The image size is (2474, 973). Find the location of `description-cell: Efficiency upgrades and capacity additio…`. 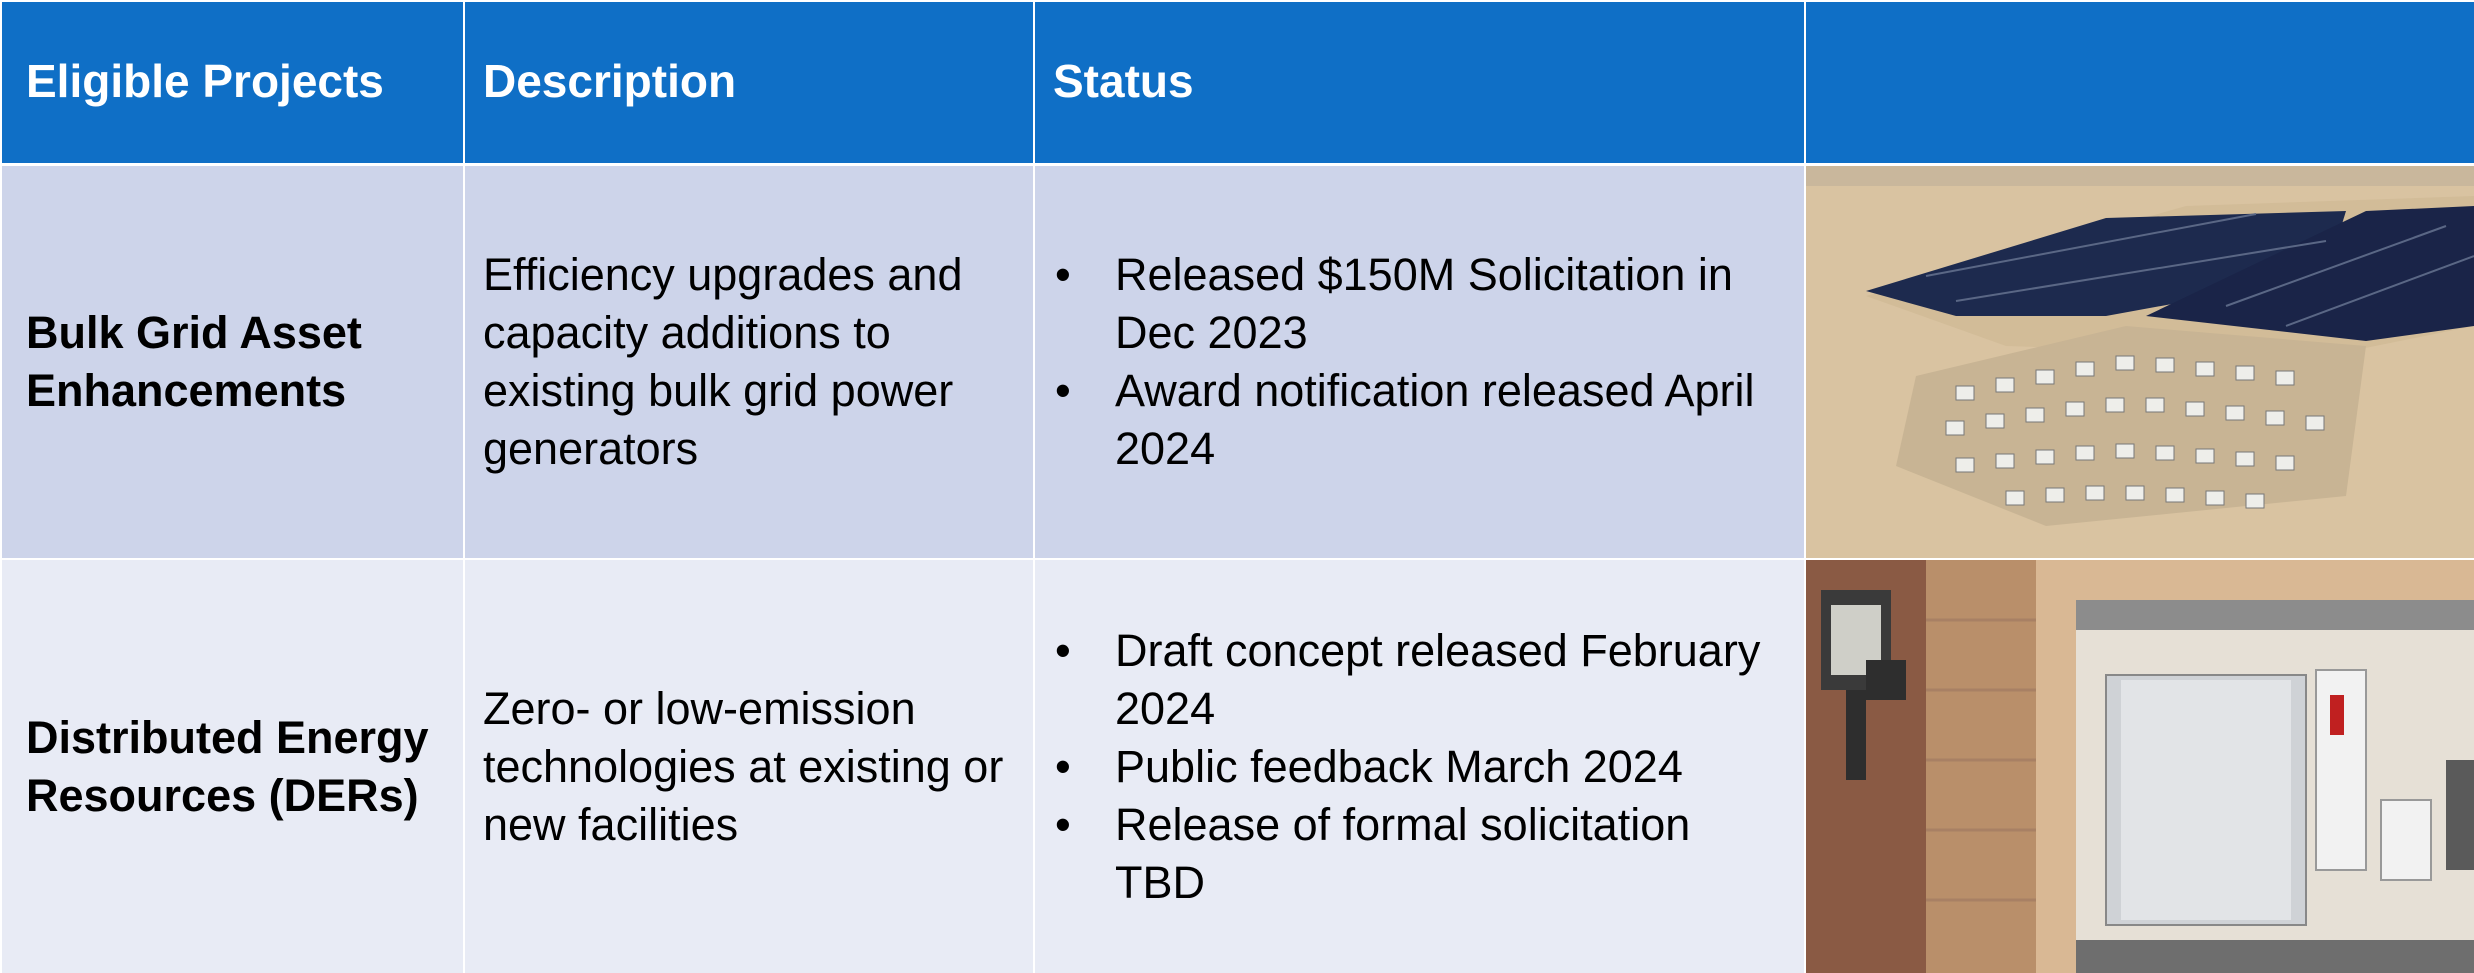

description-cell: Efficiency upgrades and capacity additio… is located at coordinates (749, 362).